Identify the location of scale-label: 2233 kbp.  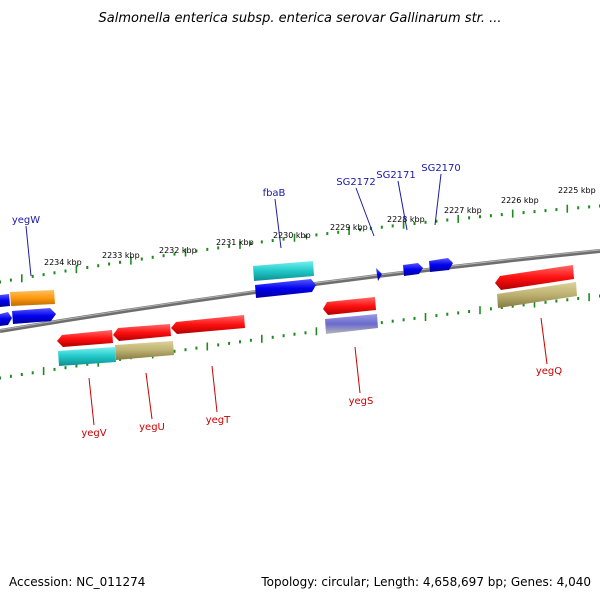
(121, 255).